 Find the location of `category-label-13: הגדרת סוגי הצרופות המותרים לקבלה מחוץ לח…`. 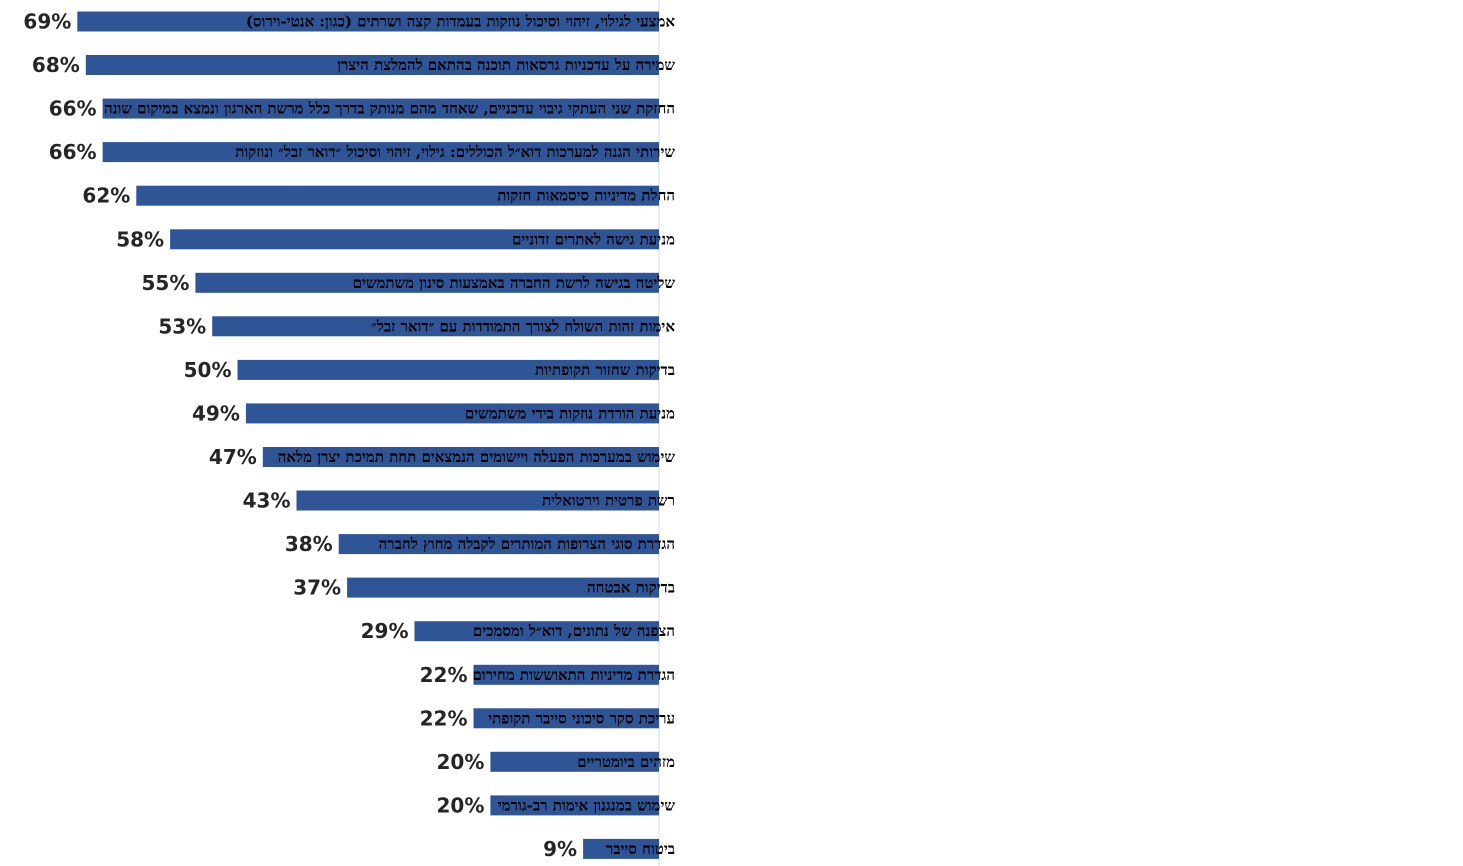

category-label-13: הגדרת סוגי הצרופות המותרים לקבלה מחוץ לח… is located at coordinates (527, 544).